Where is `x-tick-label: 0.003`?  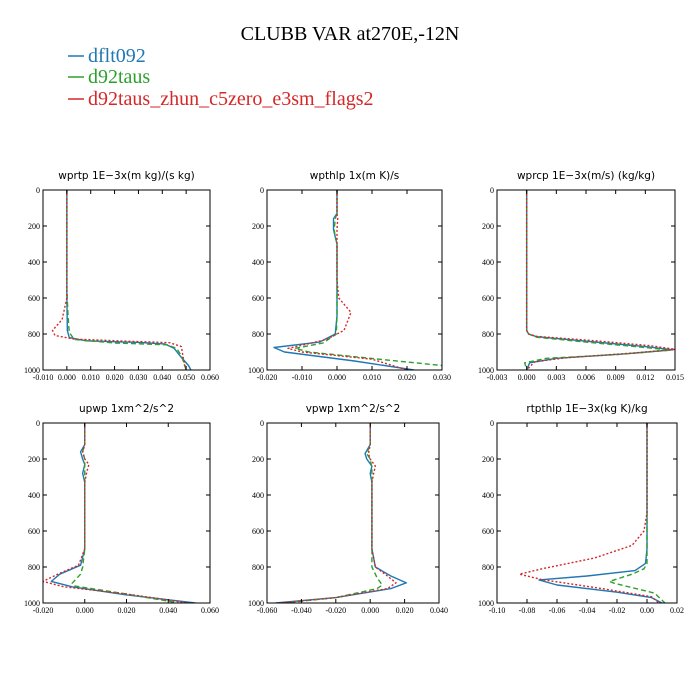
x-tick-label: 0.003 is located at coordinates (556, 377).